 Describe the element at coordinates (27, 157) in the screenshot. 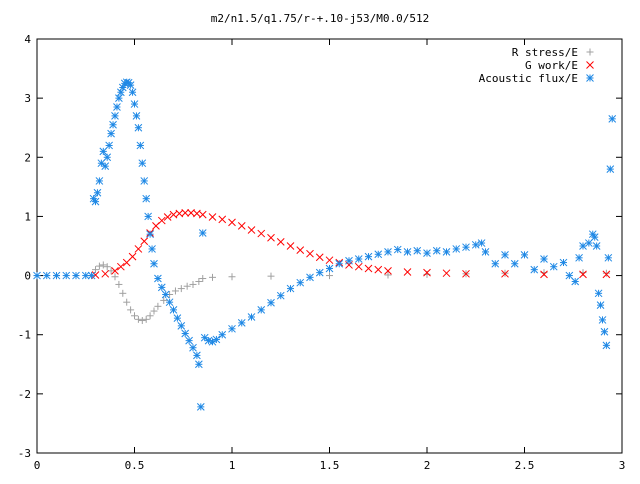

I see `y-tick-label: 2` at that location.